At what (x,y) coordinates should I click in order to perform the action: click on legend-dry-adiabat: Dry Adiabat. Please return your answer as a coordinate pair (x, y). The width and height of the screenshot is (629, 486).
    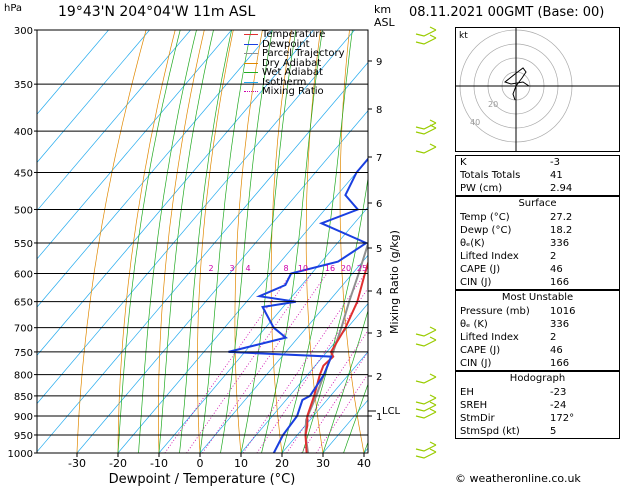
    Looking at the image, I should click on (294, 63).